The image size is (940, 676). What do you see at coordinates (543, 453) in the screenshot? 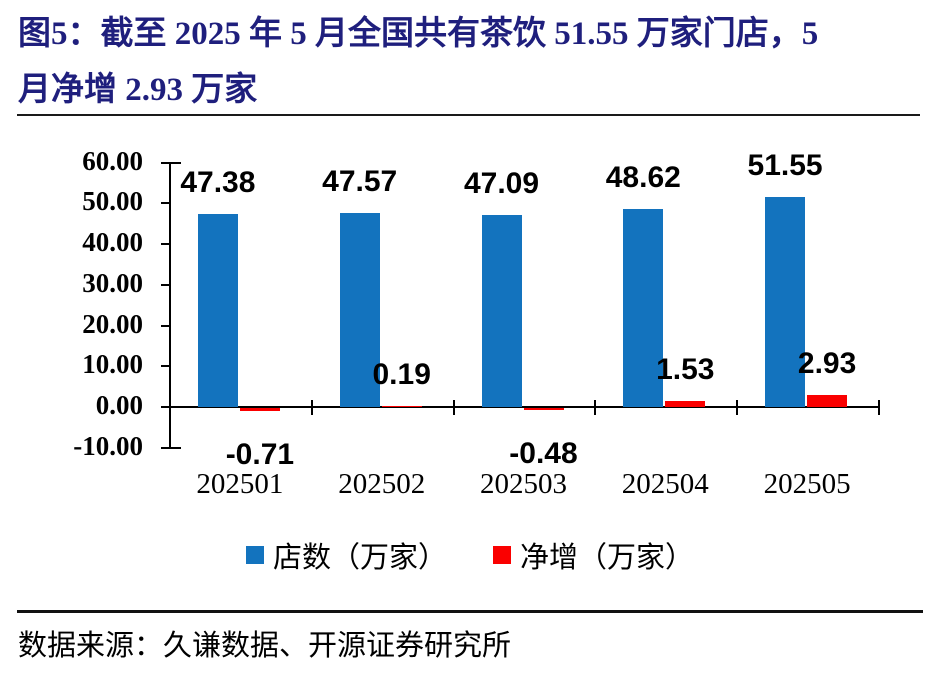
I see `net-adds-value-label: -0.48` at bounding box center [543, 453].